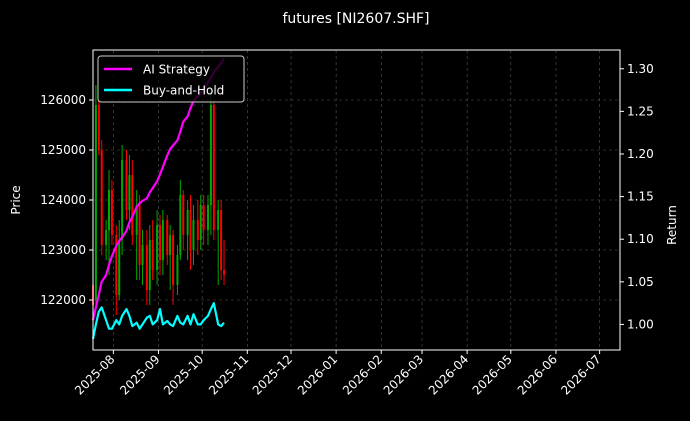 The image size is (690, 421). Describe the element at coordinates (63, 300) in the screenshot. I see `y-left-tick-label: 122000` at that location.